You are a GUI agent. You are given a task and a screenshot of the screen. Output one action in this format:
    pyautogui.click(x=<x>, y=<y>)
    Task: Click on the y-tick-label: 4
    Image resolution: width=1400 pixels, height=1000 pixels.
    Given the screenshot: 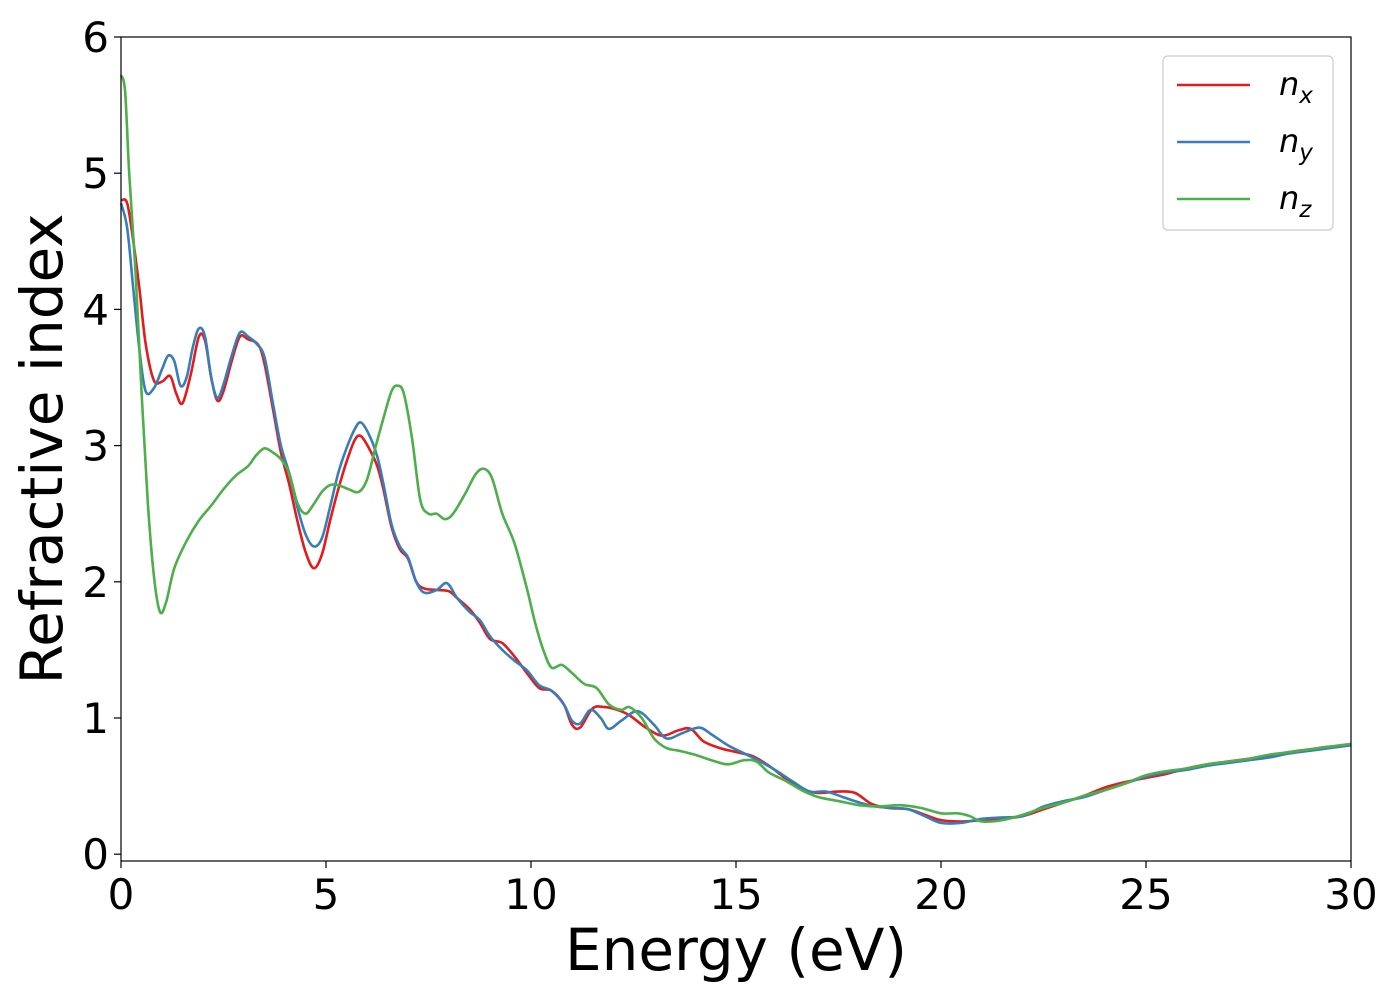 What is the action you would take?
    pyautogui.click(x=95, y=309)
    